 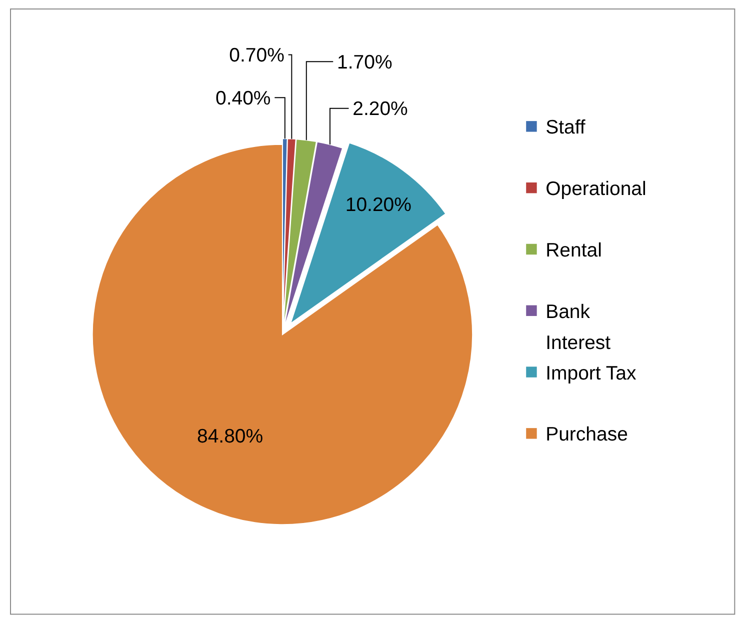 What do you see at coordinates (256, 55) in the screenshot?
I see `data-label: 0.70%` at bounding box center [256, 55].